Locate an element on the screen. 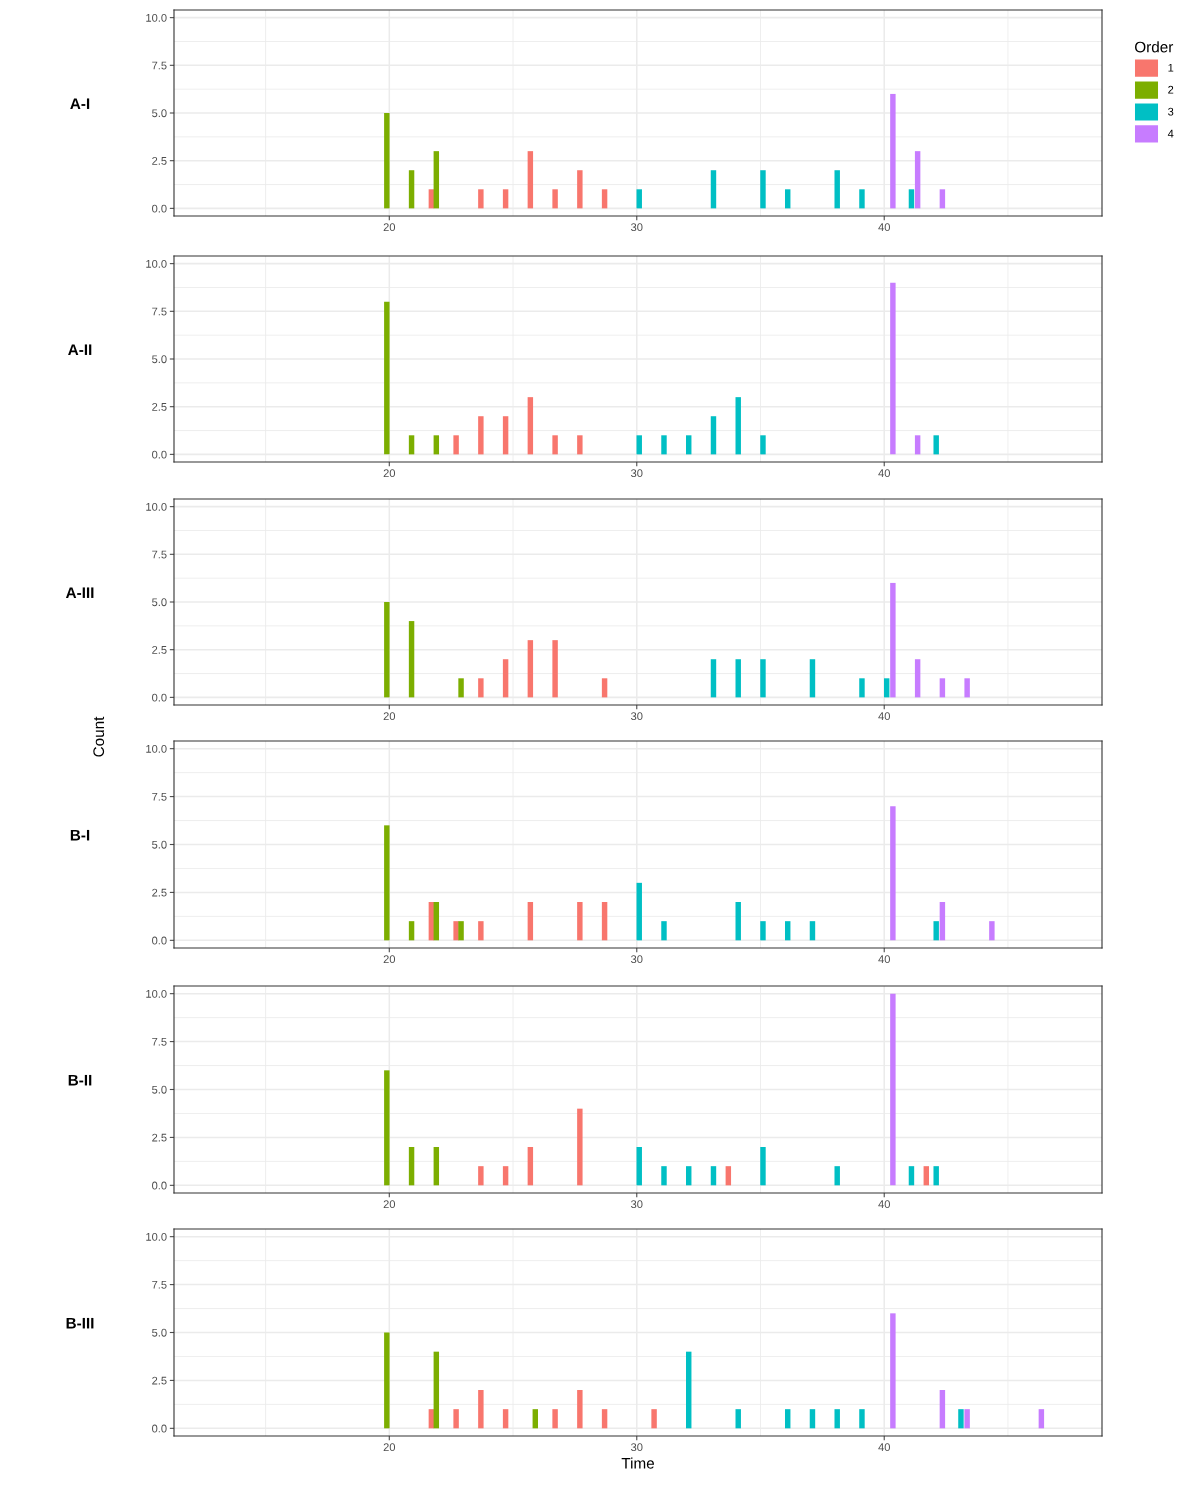 The height and width of the screenshot is (1488, 1193). text: A-II is located at coordinates (80, 349).